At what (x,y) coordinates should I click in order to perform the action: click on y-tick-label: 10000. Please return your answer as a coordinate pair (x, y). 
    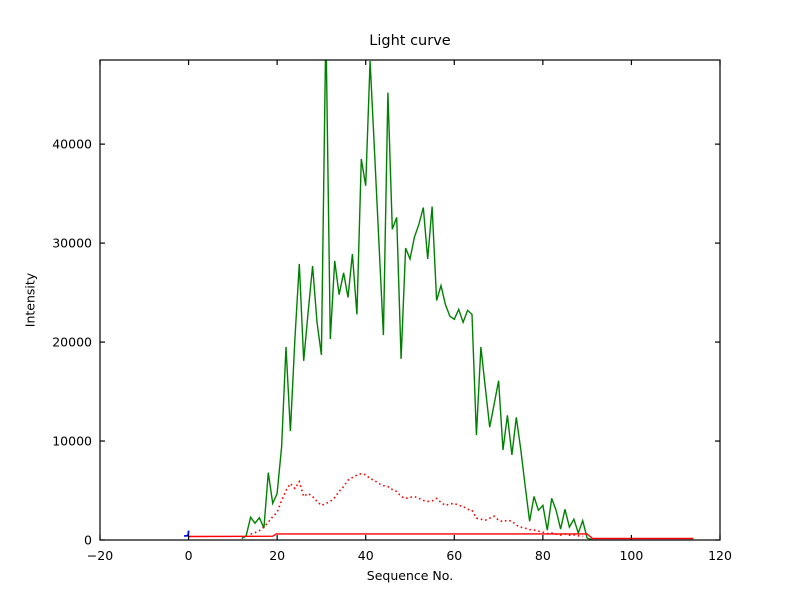
    Looking at the image, I should click on (72, 441).